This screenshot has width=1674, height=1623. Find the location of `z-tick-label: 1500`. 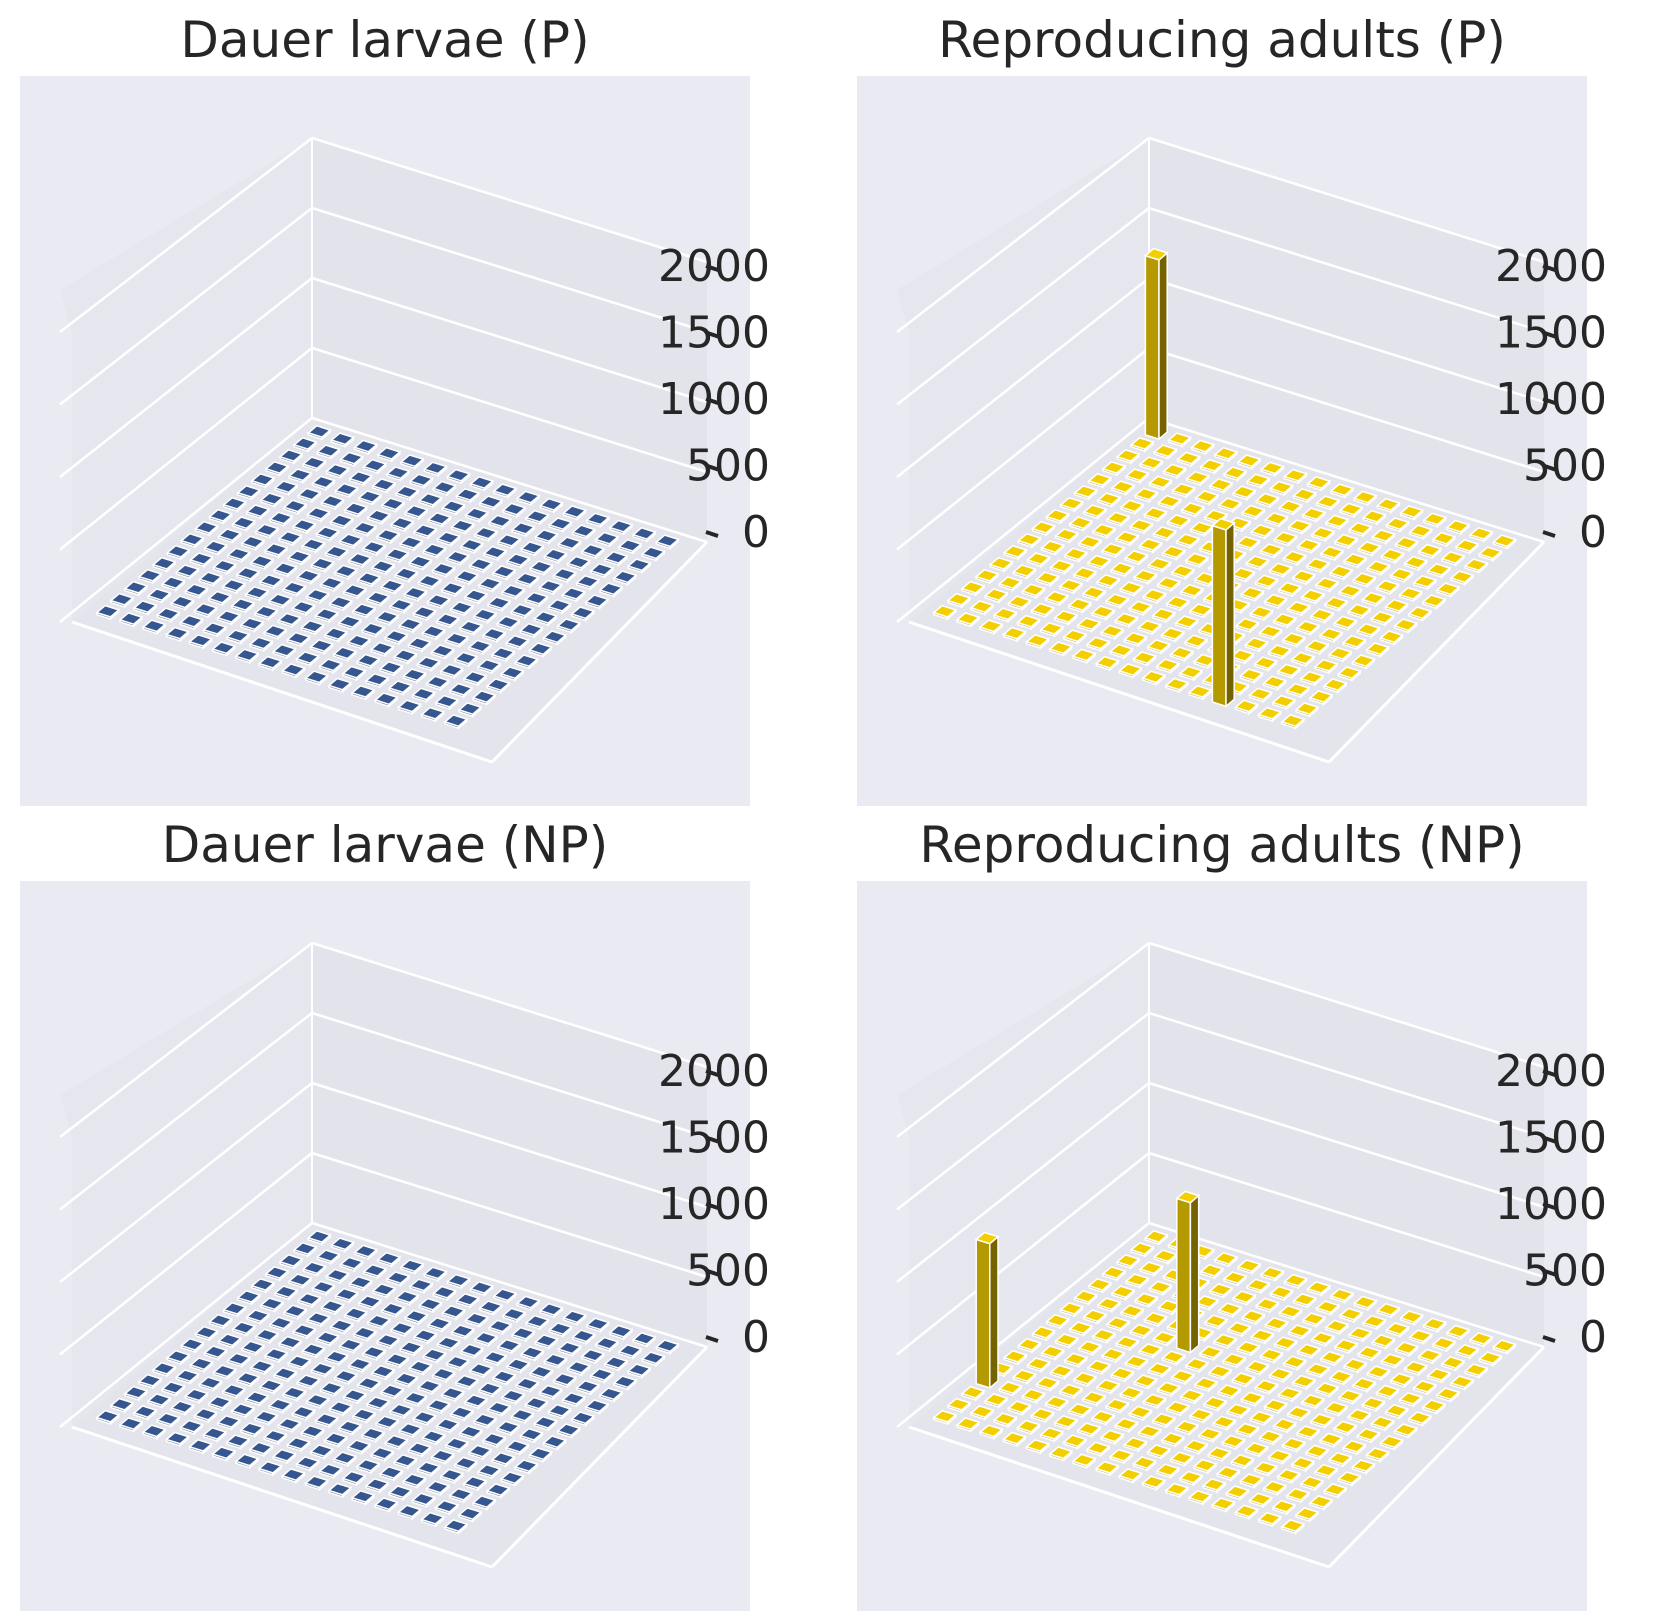

z-tick-label: 1500 is located at coordinates (714, 1138).